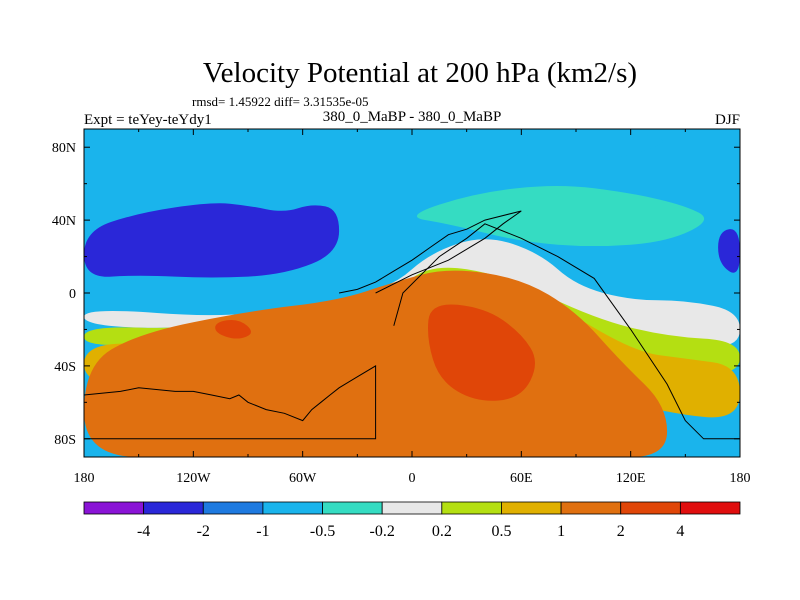  I want to click on contour-nh-cyan-band, so click(560, 216).